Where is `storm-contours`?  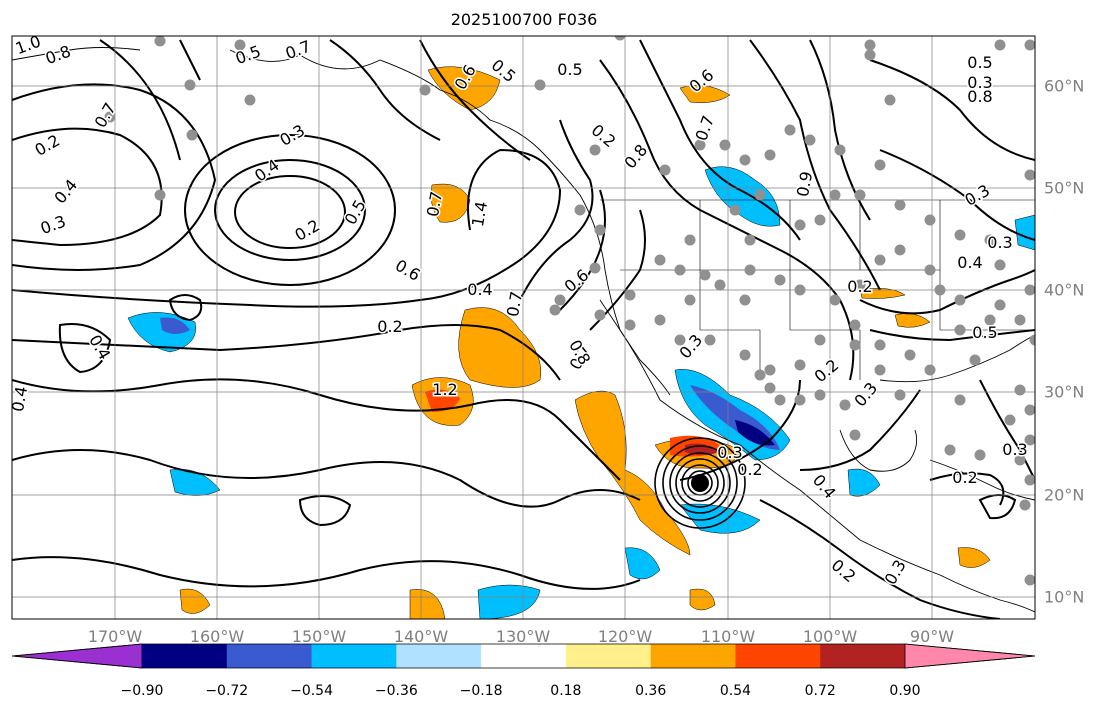
storm-contours is located at coordinates (700, 483).